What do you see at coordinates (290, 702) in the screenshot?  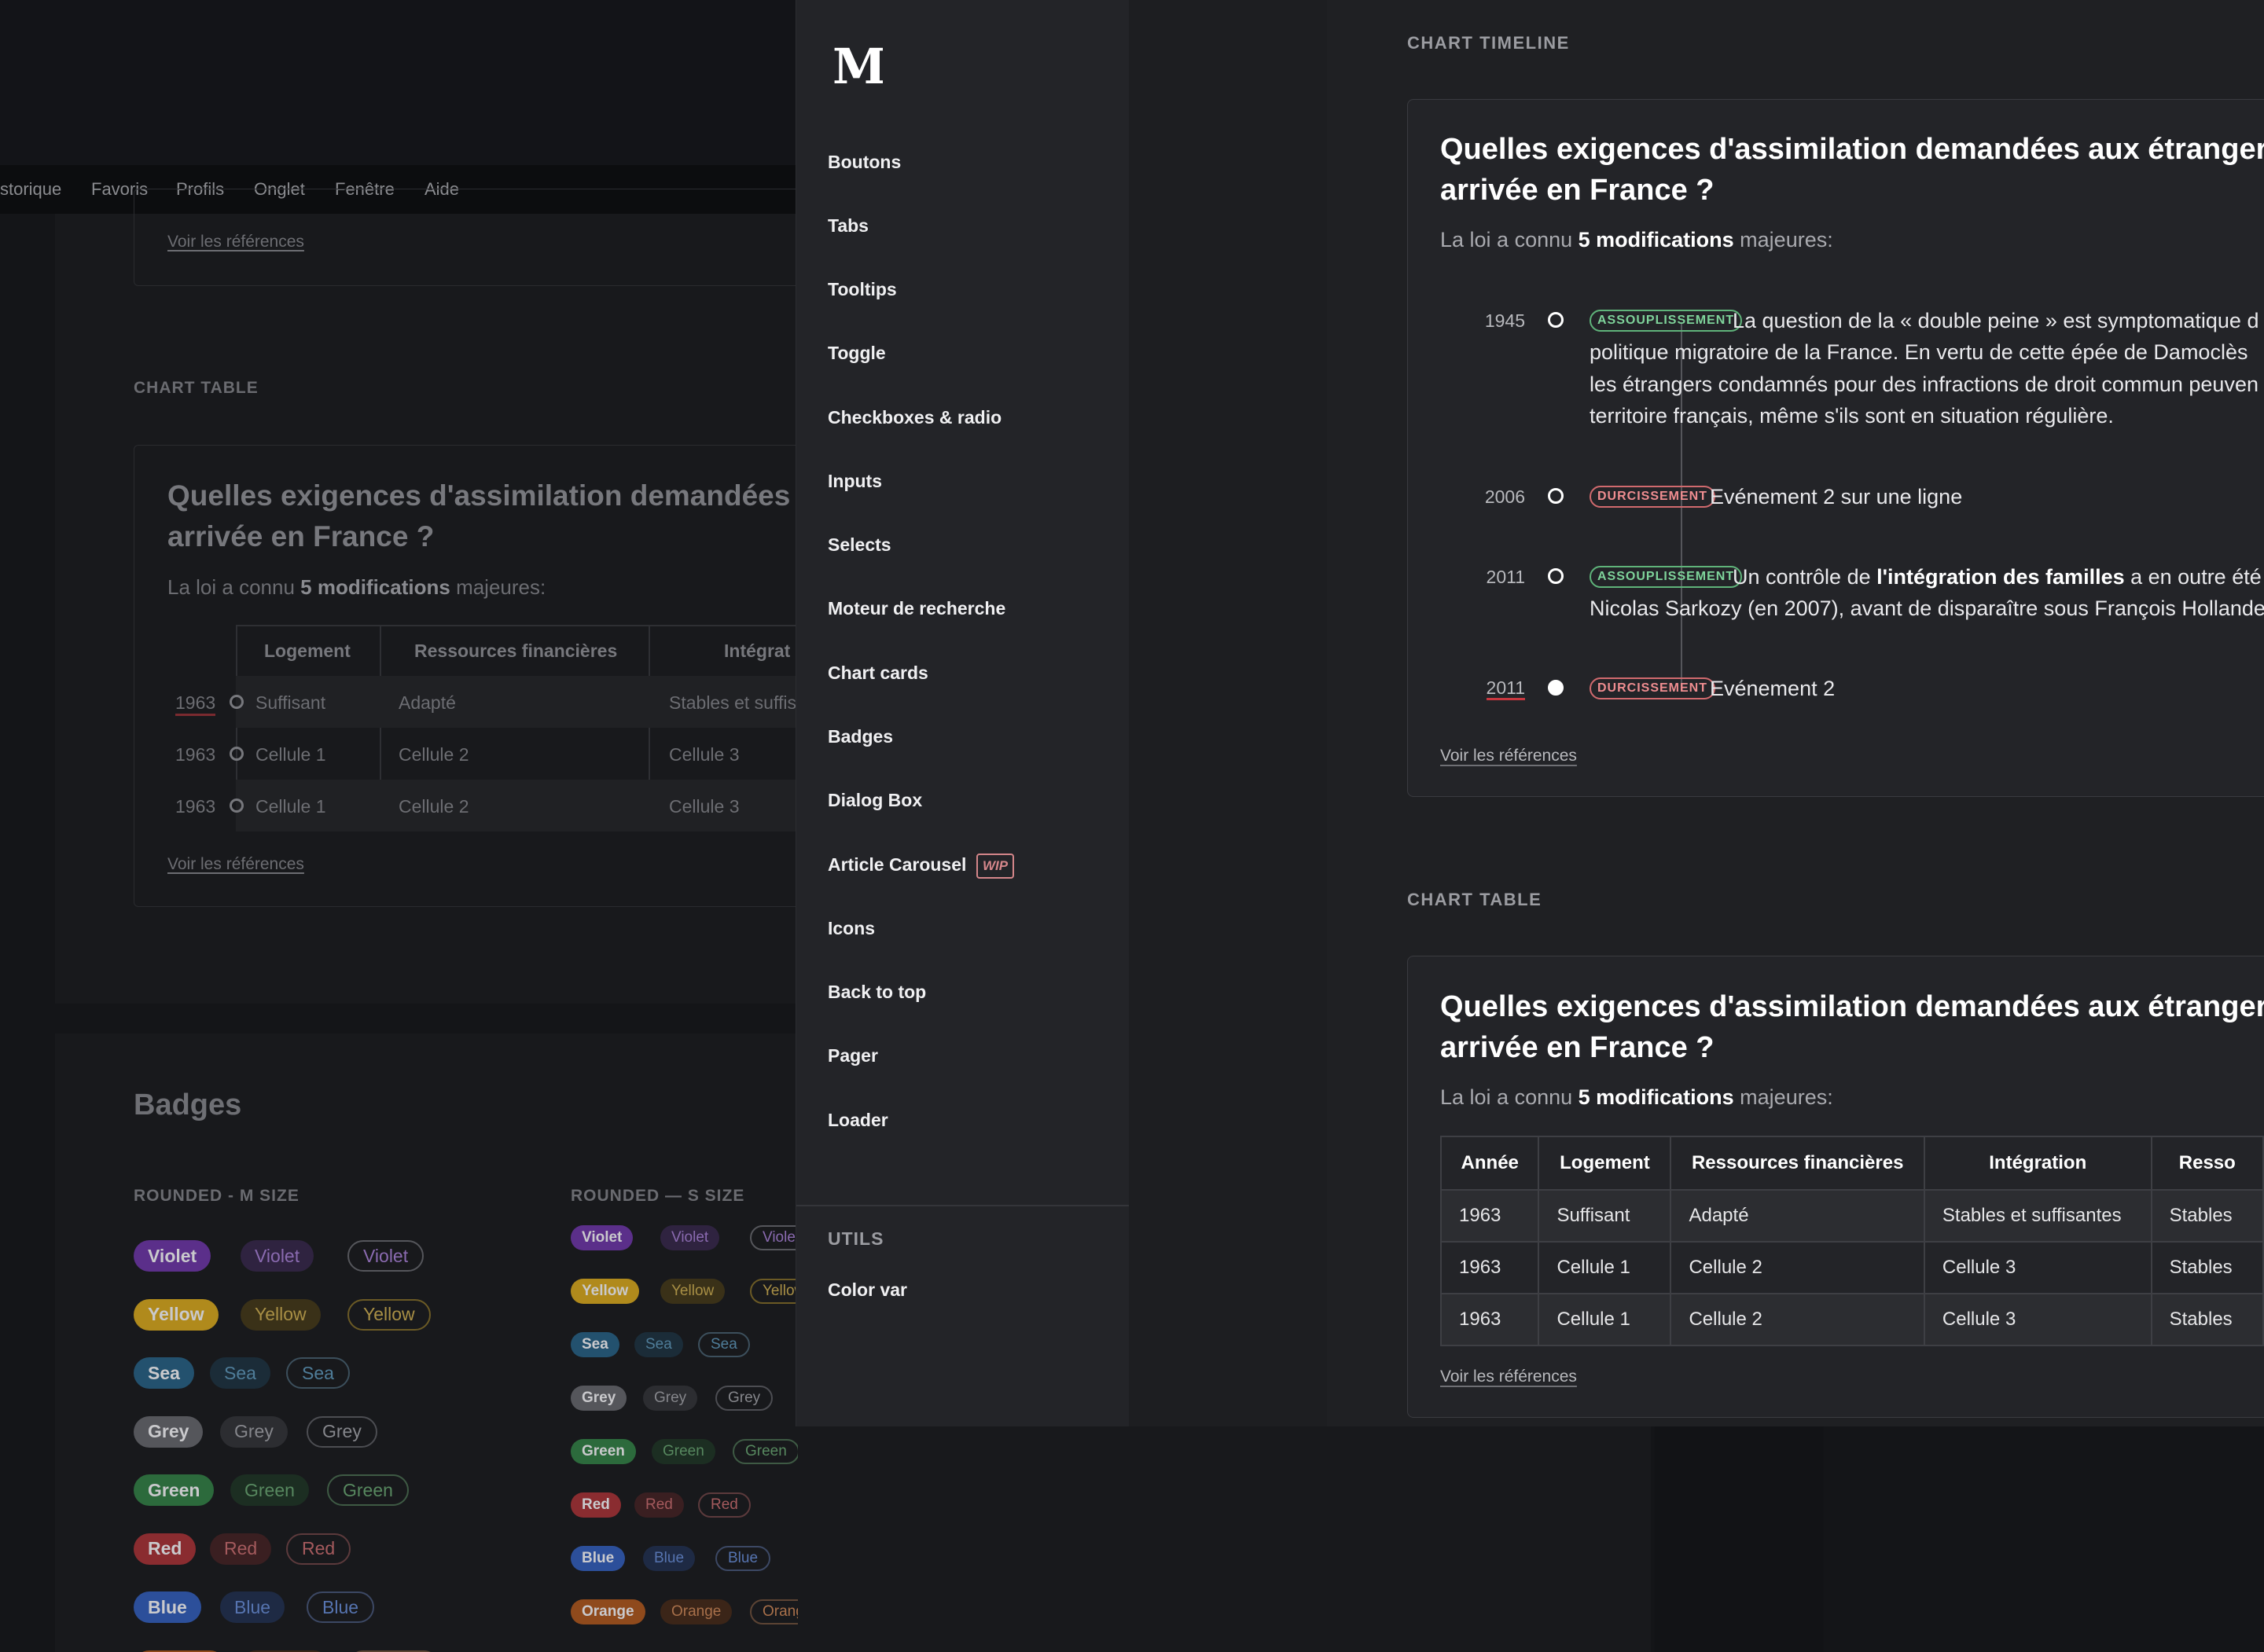 I see `background-cell: Suffisant` at bounding box center [290, 702].